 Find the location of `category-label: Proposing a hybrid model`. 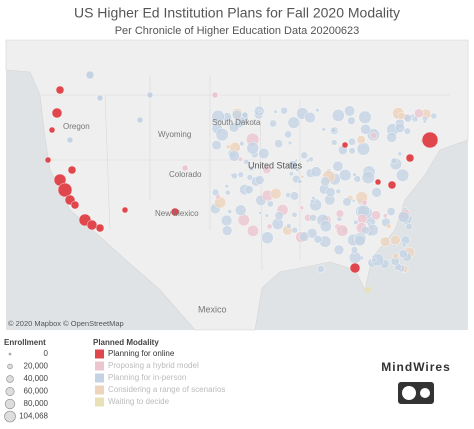

category-label: Proposing a hybrid model is located at coordinates (153, 365).